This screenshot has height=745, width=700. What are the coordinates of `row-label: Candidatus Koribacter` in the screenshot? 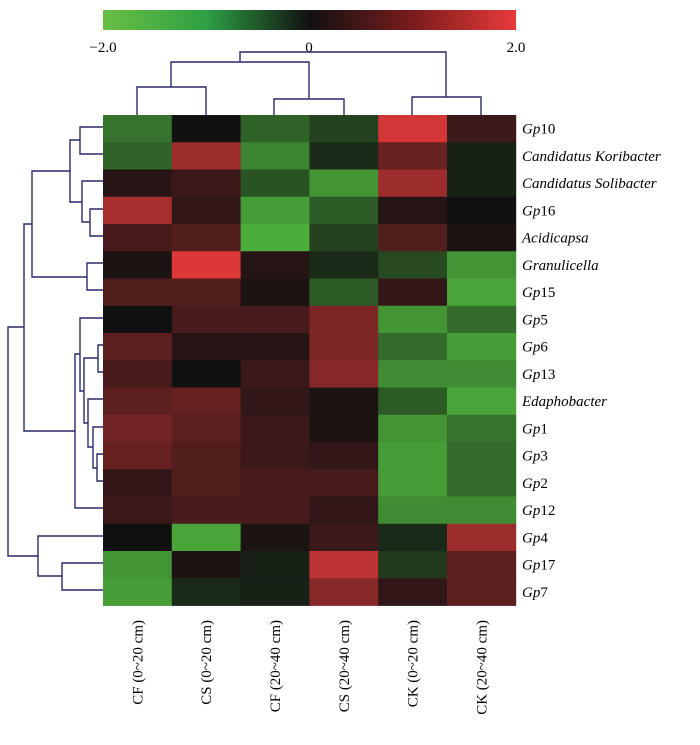 It's located at (591, 157).